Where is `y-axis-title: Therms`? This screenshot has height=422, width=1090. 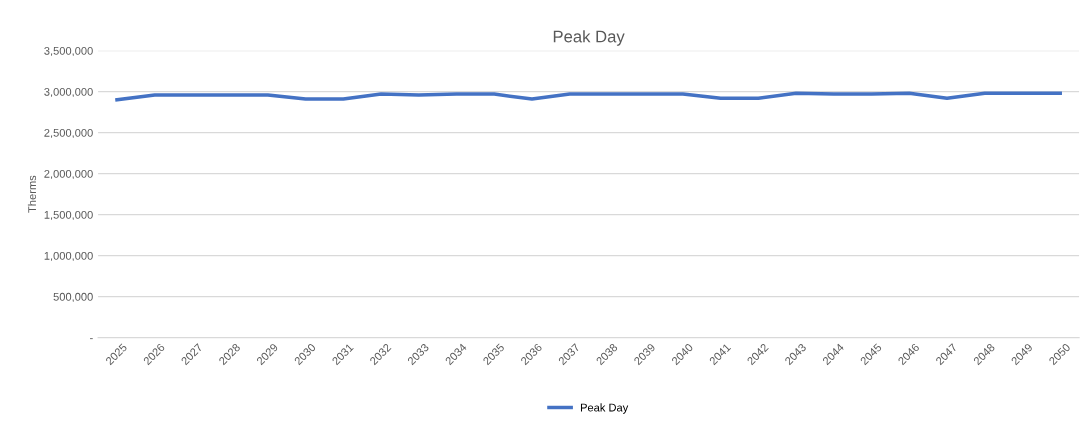
y-axis-title: Therms is located at coordinates (32, 194).